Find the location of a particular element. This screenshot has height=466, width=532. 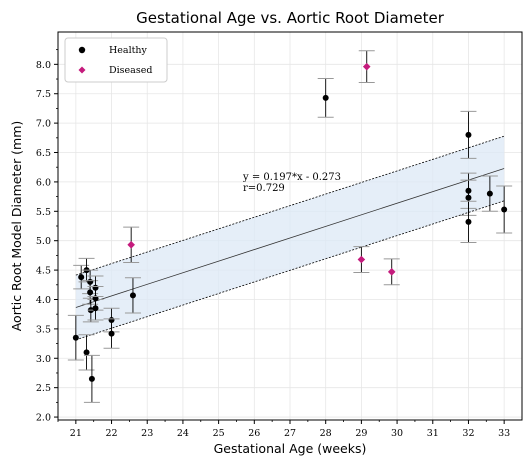

x-tick-label: 31 is located at coordinates (433, 433).